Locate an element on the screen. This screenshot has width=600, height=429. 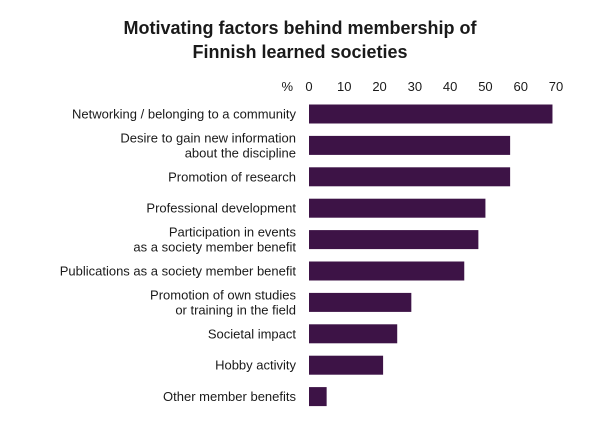
category-label: Other member benefits is located at coordinates (229, 396).